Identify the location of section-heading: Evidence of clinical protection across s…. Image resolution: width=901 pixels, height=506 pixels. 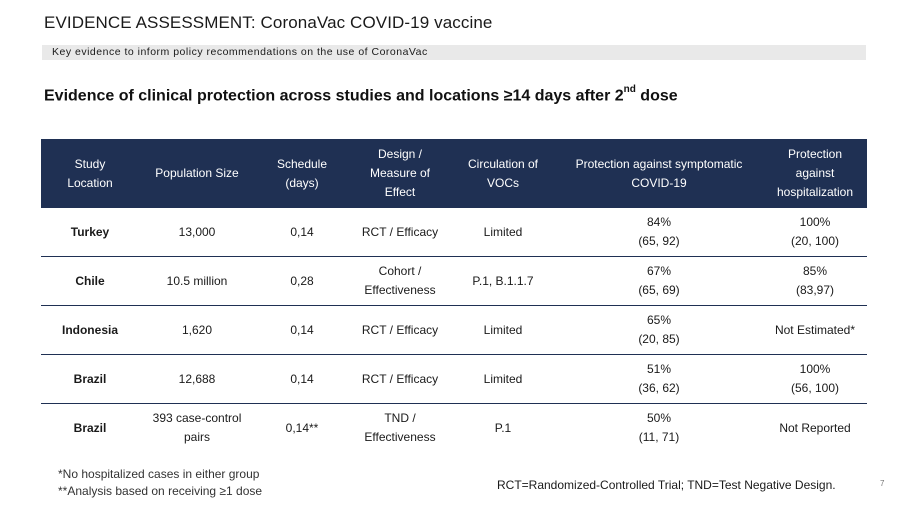
(361, 94).